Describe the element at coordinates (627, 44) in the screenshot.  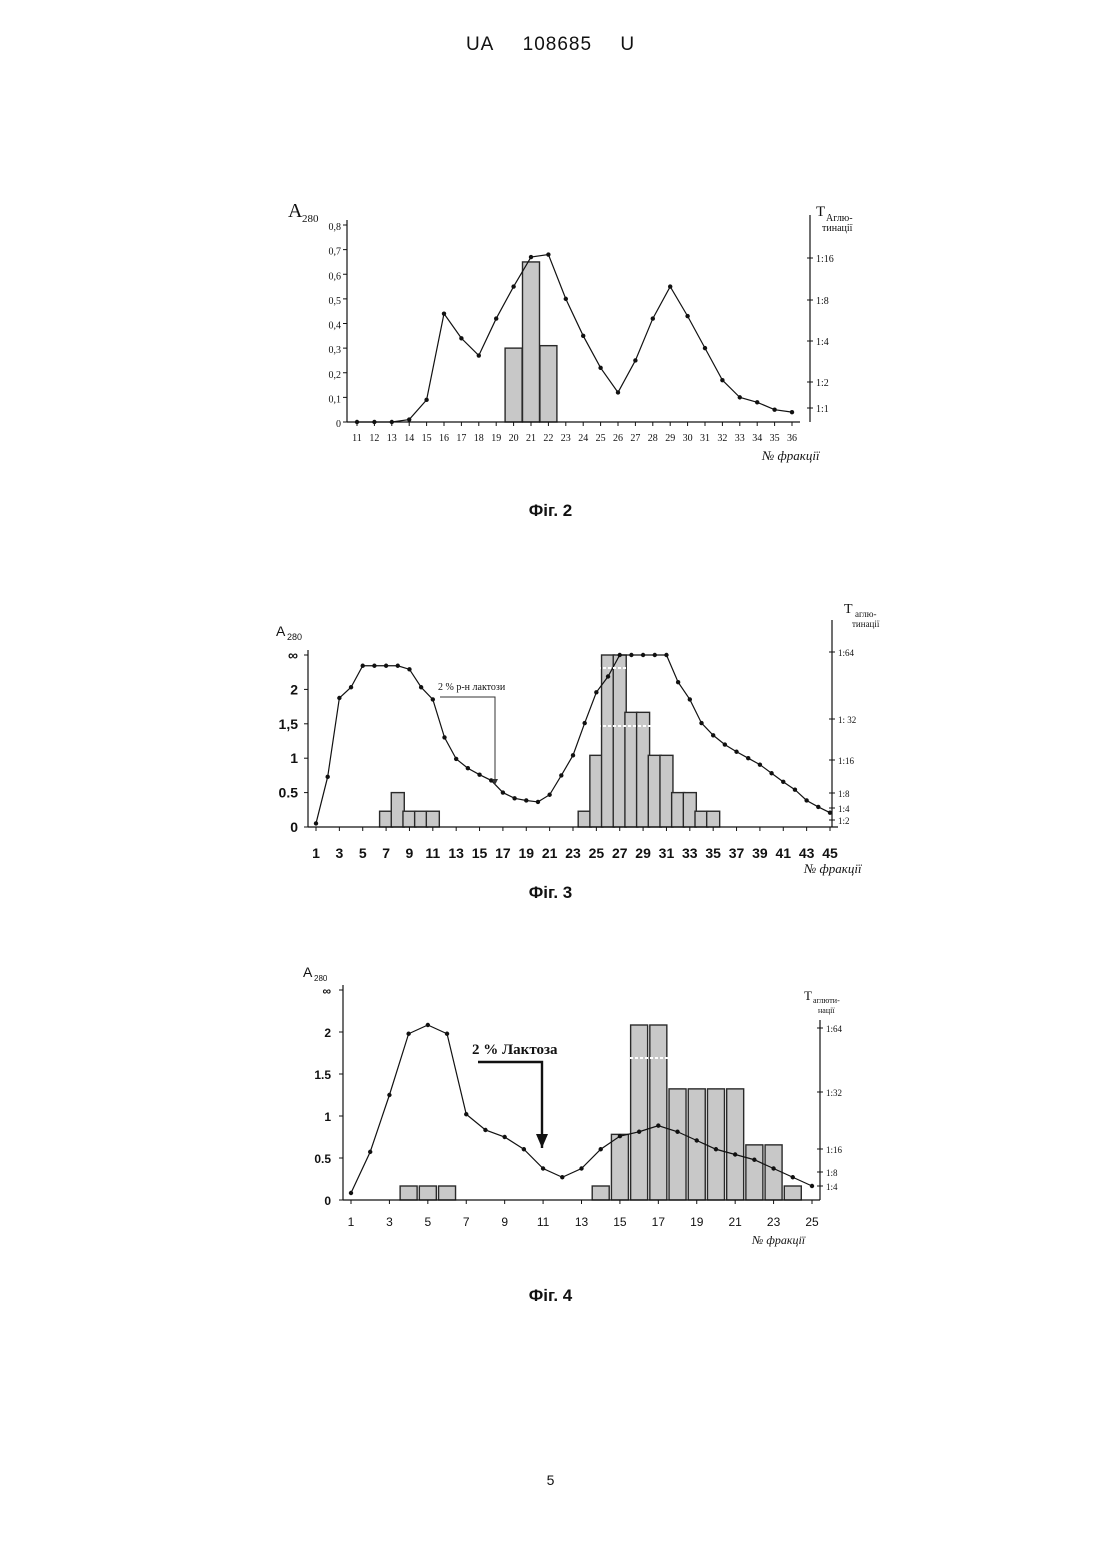
I see `patent-kind: U` at that location.